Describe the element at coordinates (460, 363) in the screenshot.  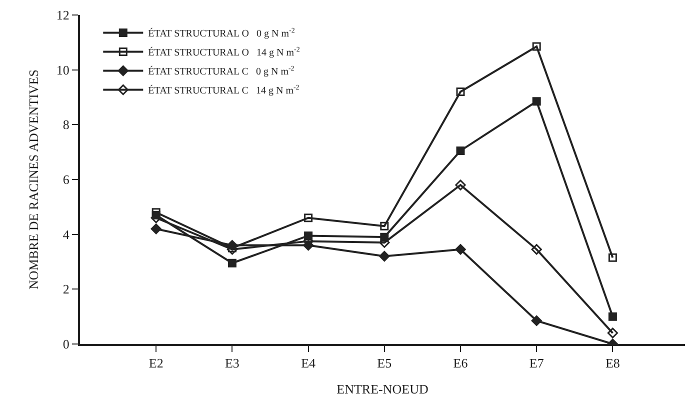
I see `x-tick-label: E6` at that location.